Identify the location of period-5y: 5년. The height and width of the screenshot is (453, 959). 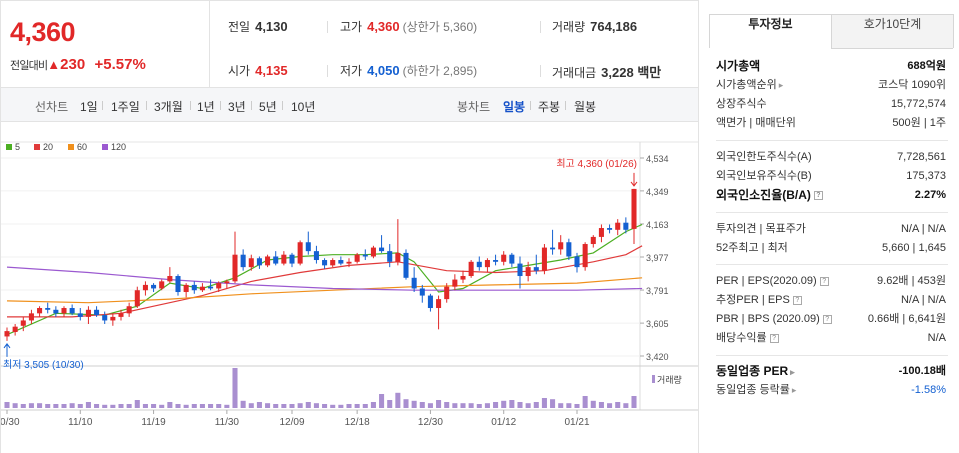
(268, 107).